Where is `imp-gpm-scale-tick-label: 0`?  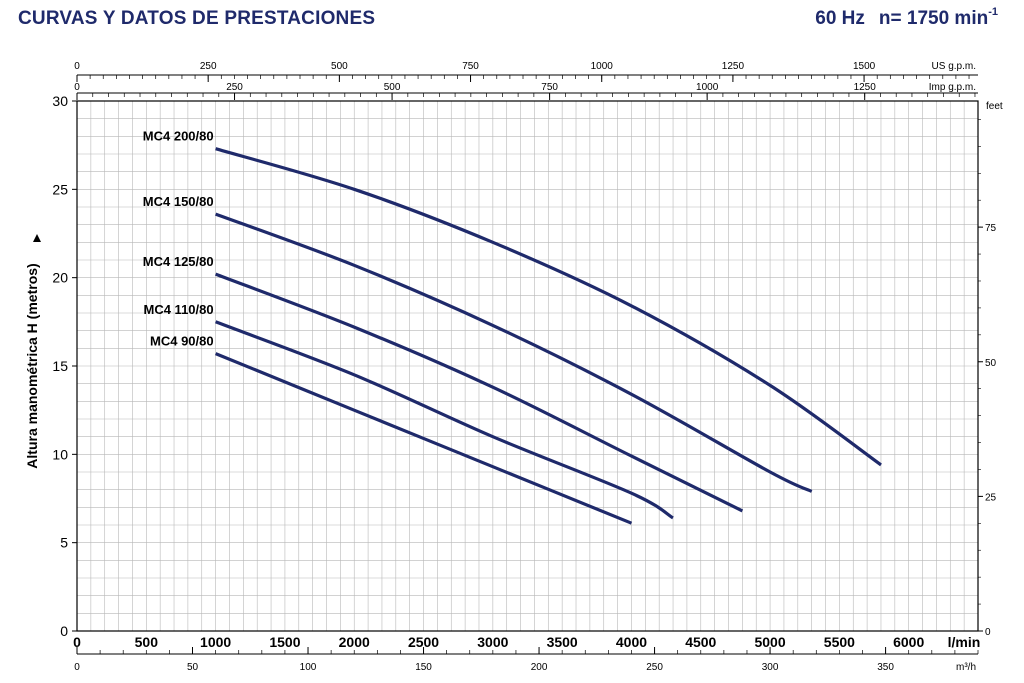
imp-gpm-scale-tick-label: 0 is located at coordinates (77, 87).